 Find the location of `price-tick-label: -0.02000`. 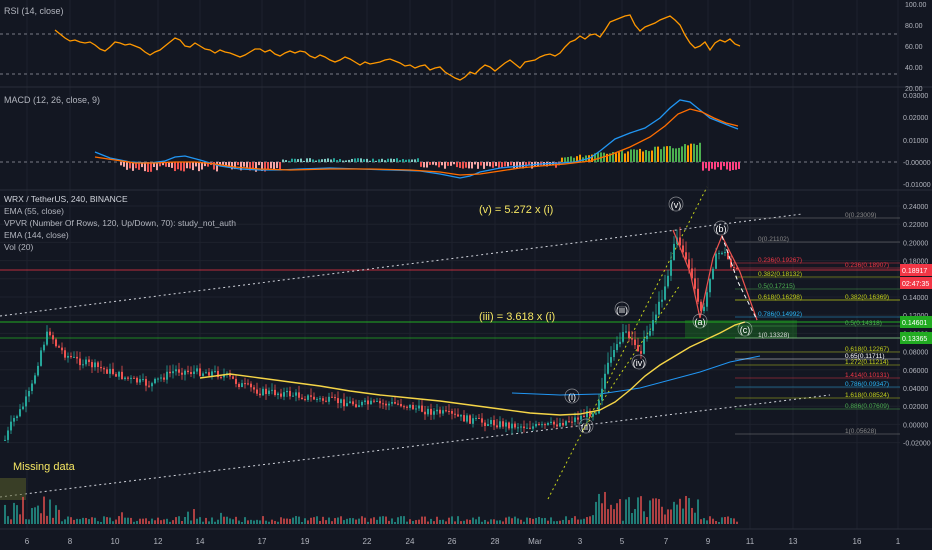

price-tick-label: -0.02000 is located at coordinates (917, 444).